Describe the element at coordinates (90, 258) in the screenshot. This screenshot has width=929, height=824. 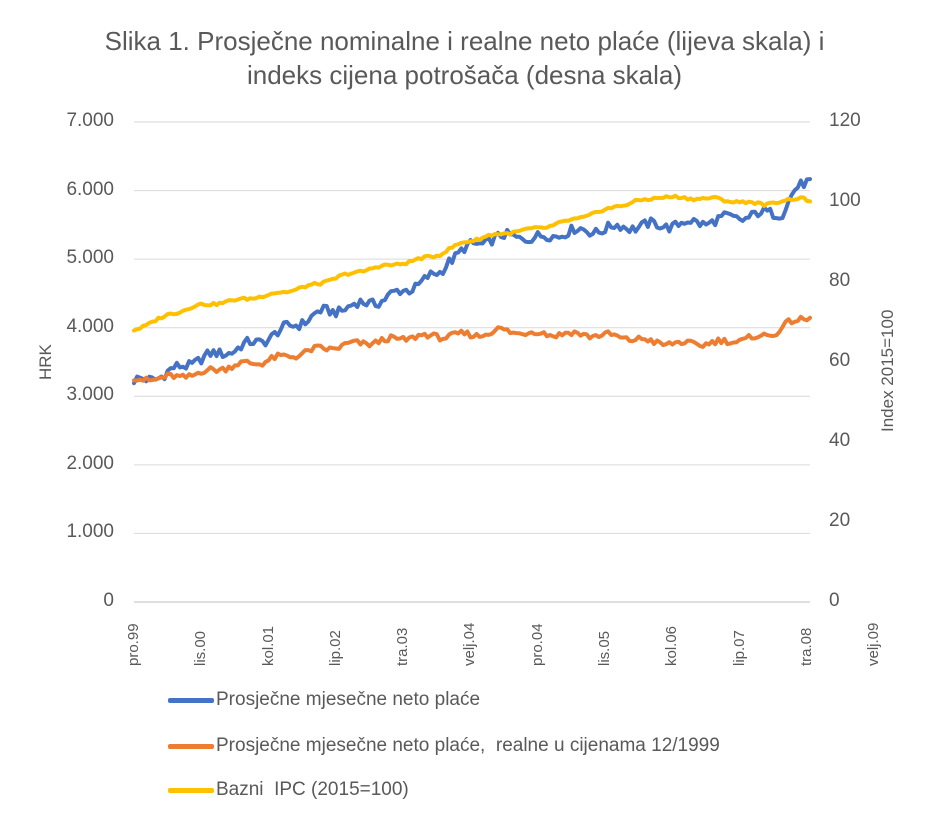
I see `y-left-tick-label: 5.000` at that location.